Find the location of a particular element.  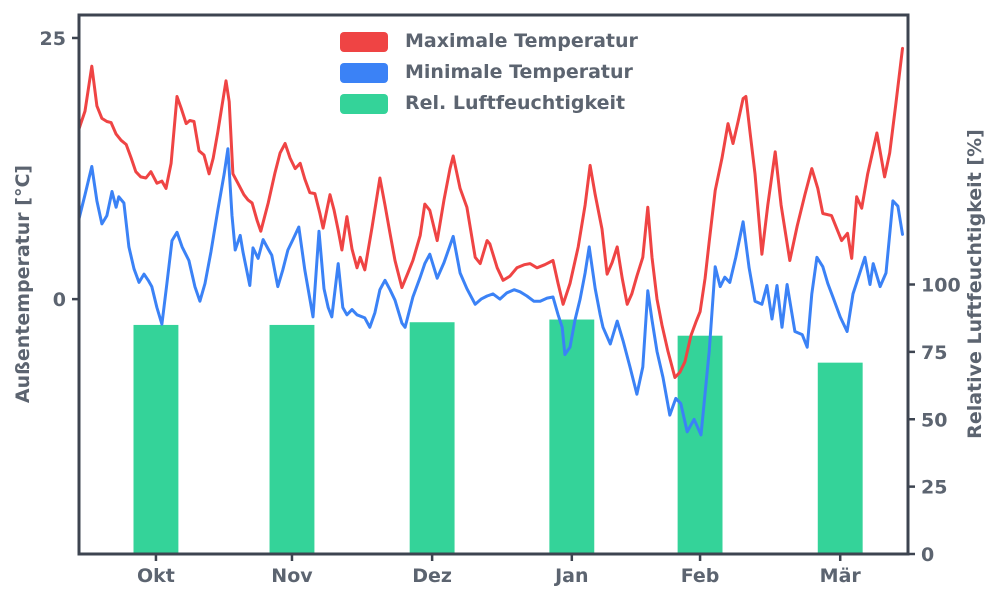

humidity-bar-feb is located at coordinates (700, 444).